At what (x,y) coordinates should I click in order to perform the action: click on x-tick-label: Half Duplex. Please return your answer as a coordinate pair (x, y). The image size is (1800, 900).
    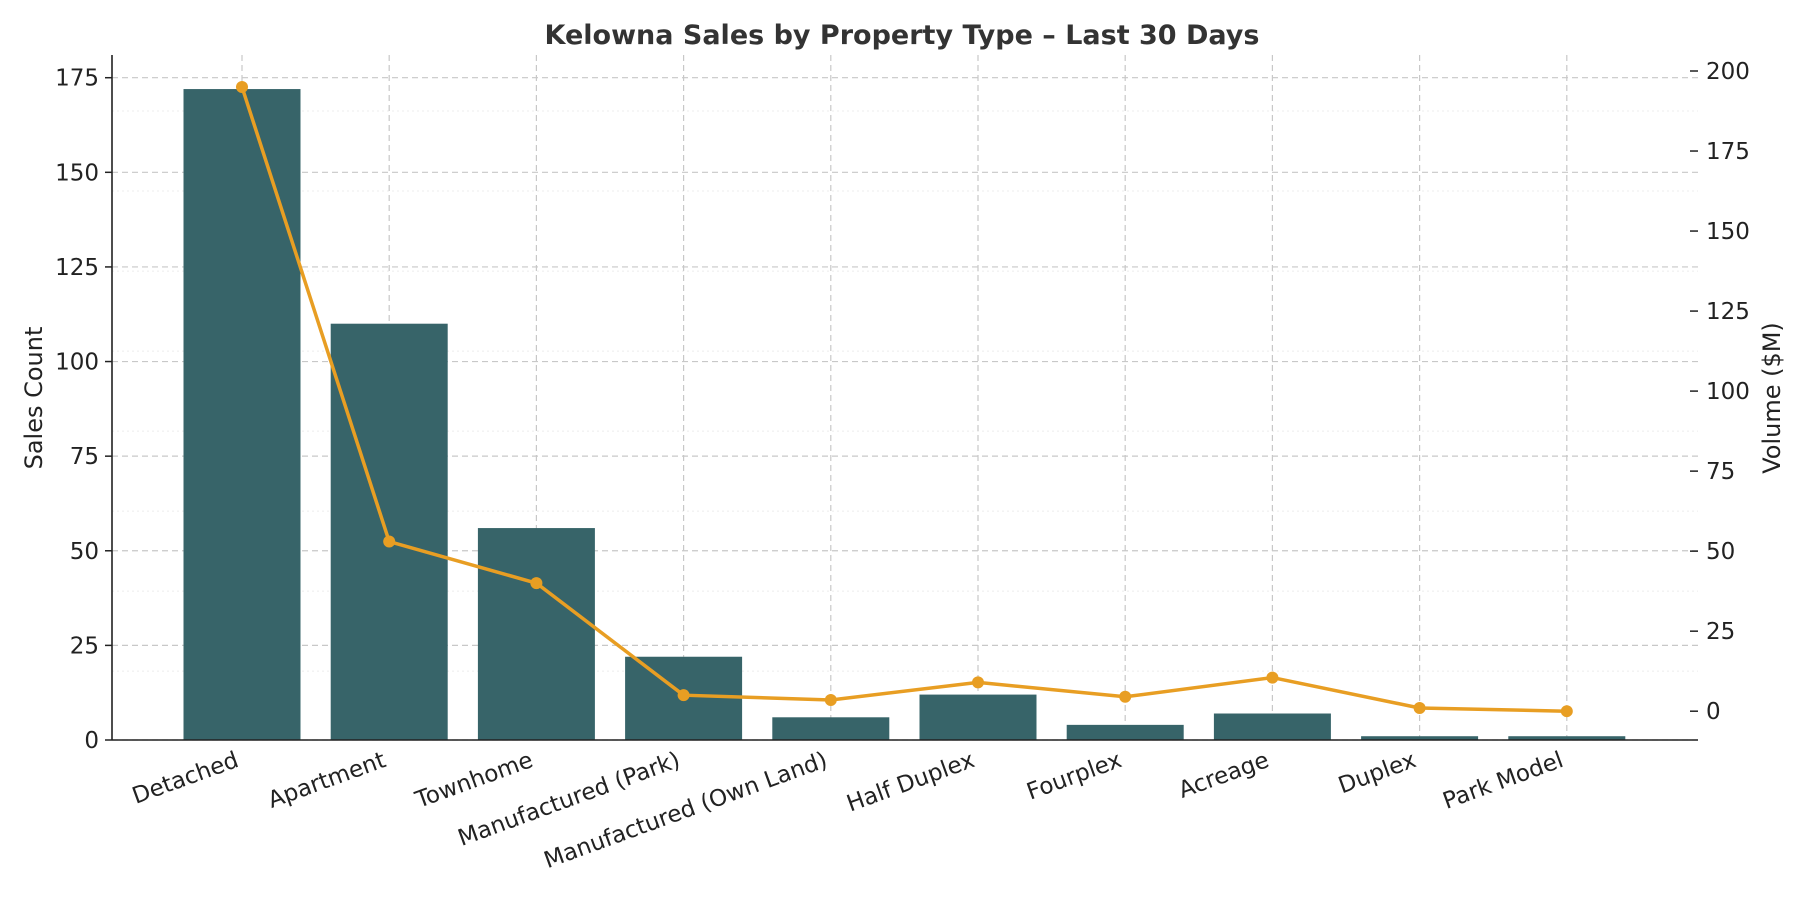
    Looking at the image, I should click on (910, 782).